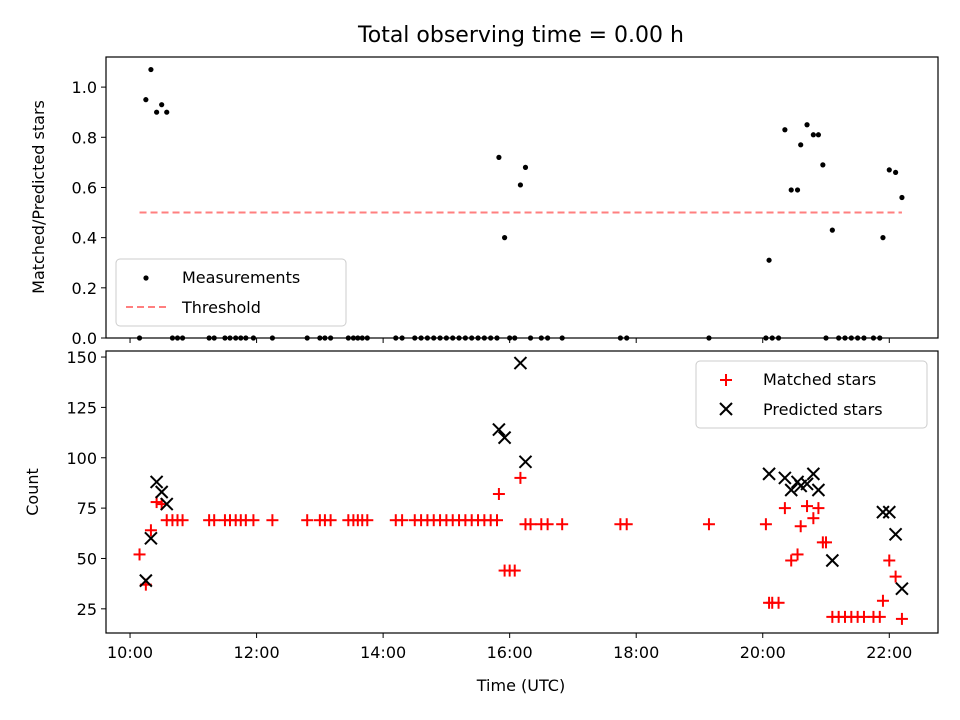 The height and width of the screenshot is (720, 960). What do you see at coordinates (87, 558) in the screenshot?
I see `bottom-y-tick-label: 50` at bounding box center [87, 558].